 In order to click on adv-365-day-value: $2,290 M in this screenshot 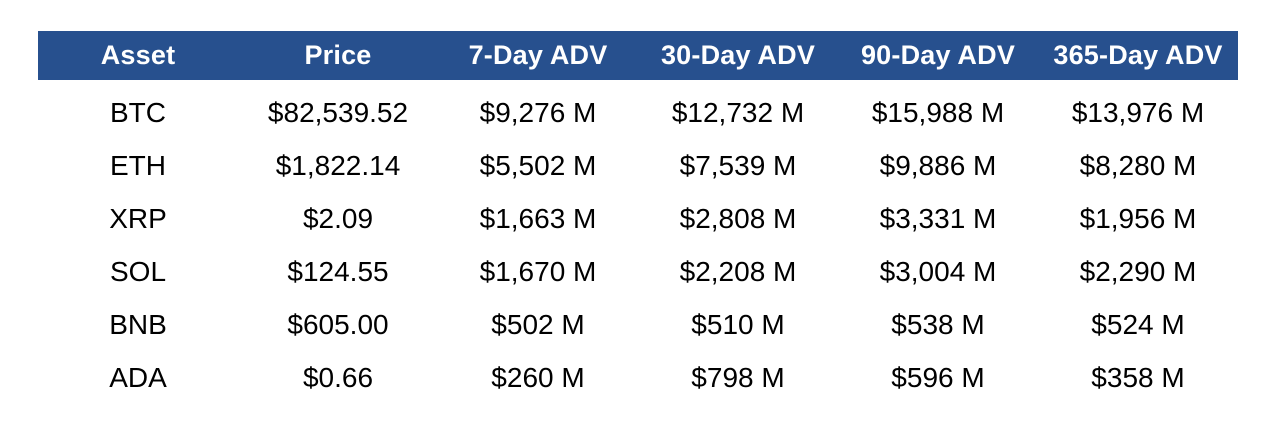, I will do `click(1138, 271)`.